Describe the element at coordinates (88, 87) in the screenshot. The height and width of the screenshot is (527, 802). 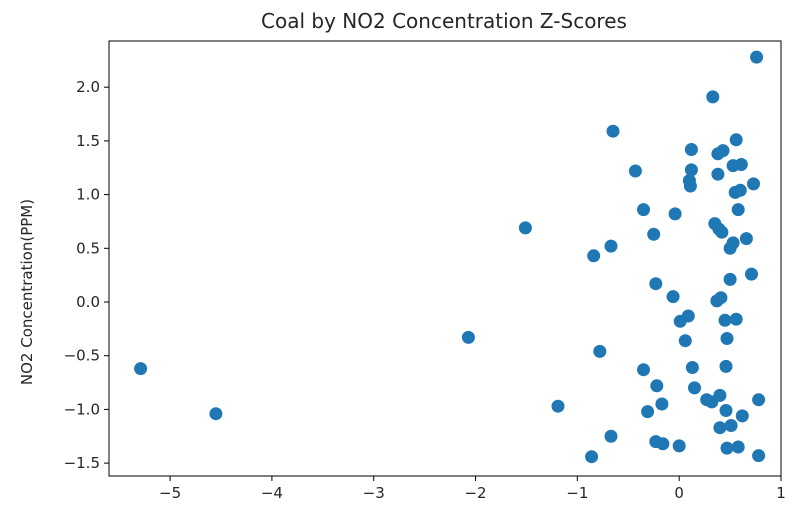
I see `y-tick-label: 2.0` at that location.